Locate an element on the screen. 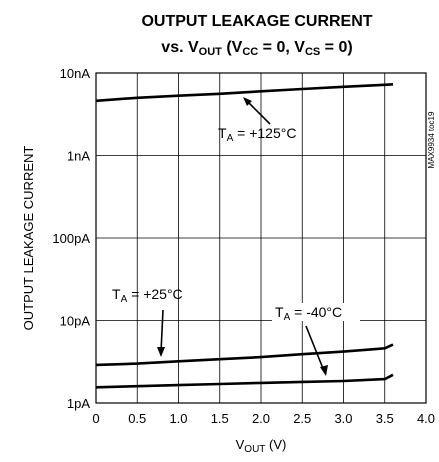 The image size is (439, 462). y-tick-label: 1pA is located at coordinates (78, 403).